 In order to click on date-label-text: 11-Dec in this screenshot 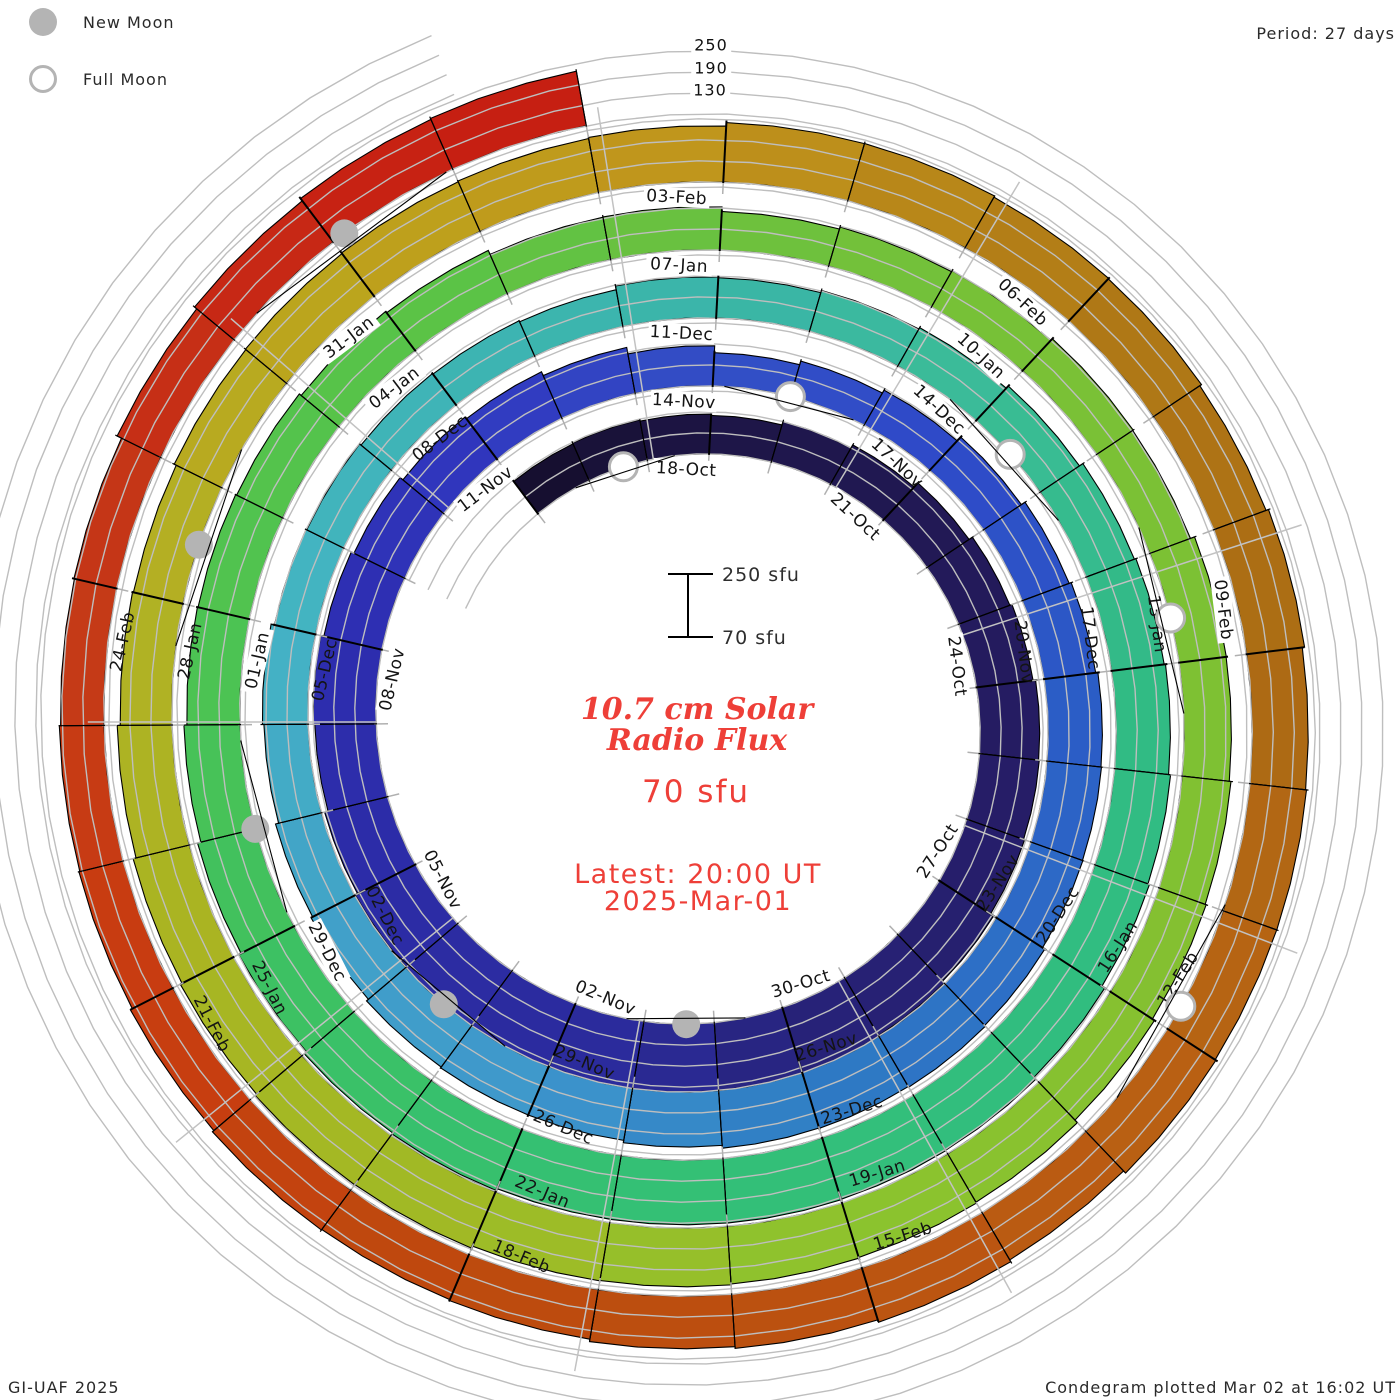, I will do `click(681, 333)`.